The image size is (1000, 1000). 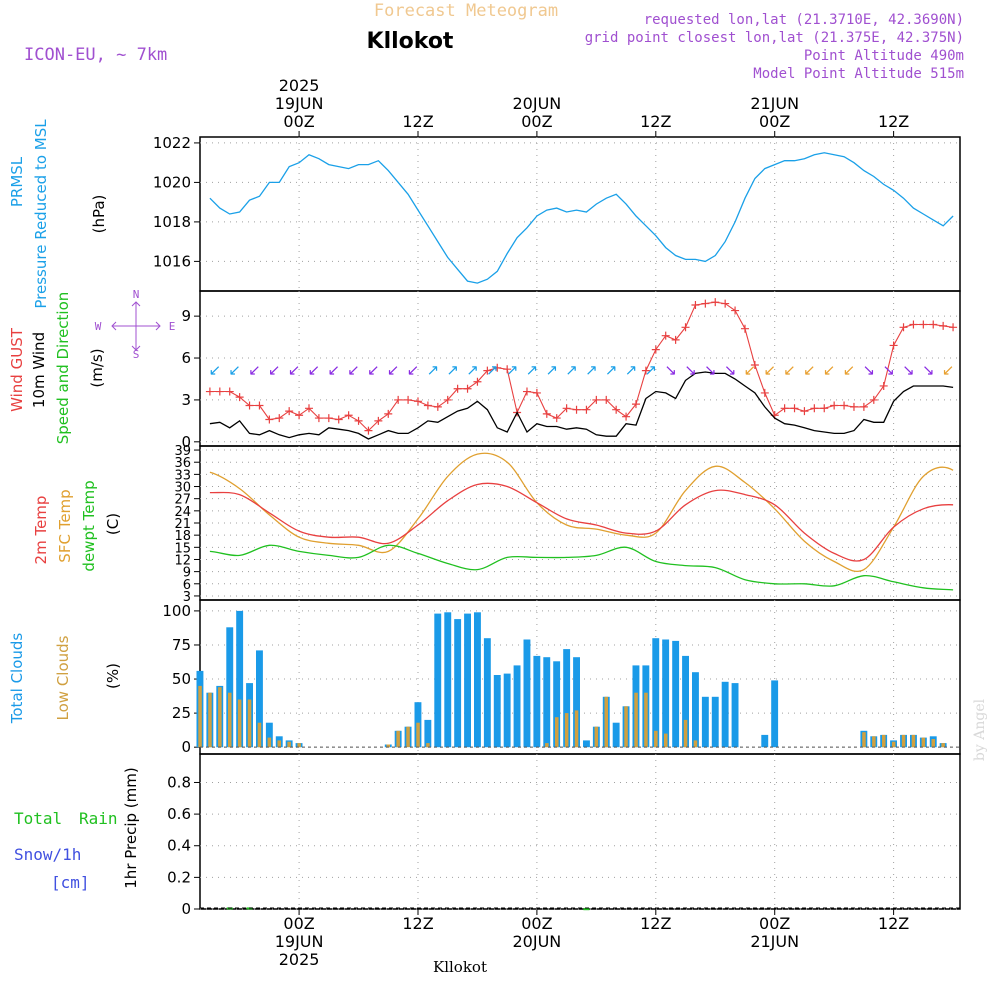 What do you see at coordinates (536, 121) in the screenshot?
I see `top-axis-label: 00Z` at bounding box center [536, 121].